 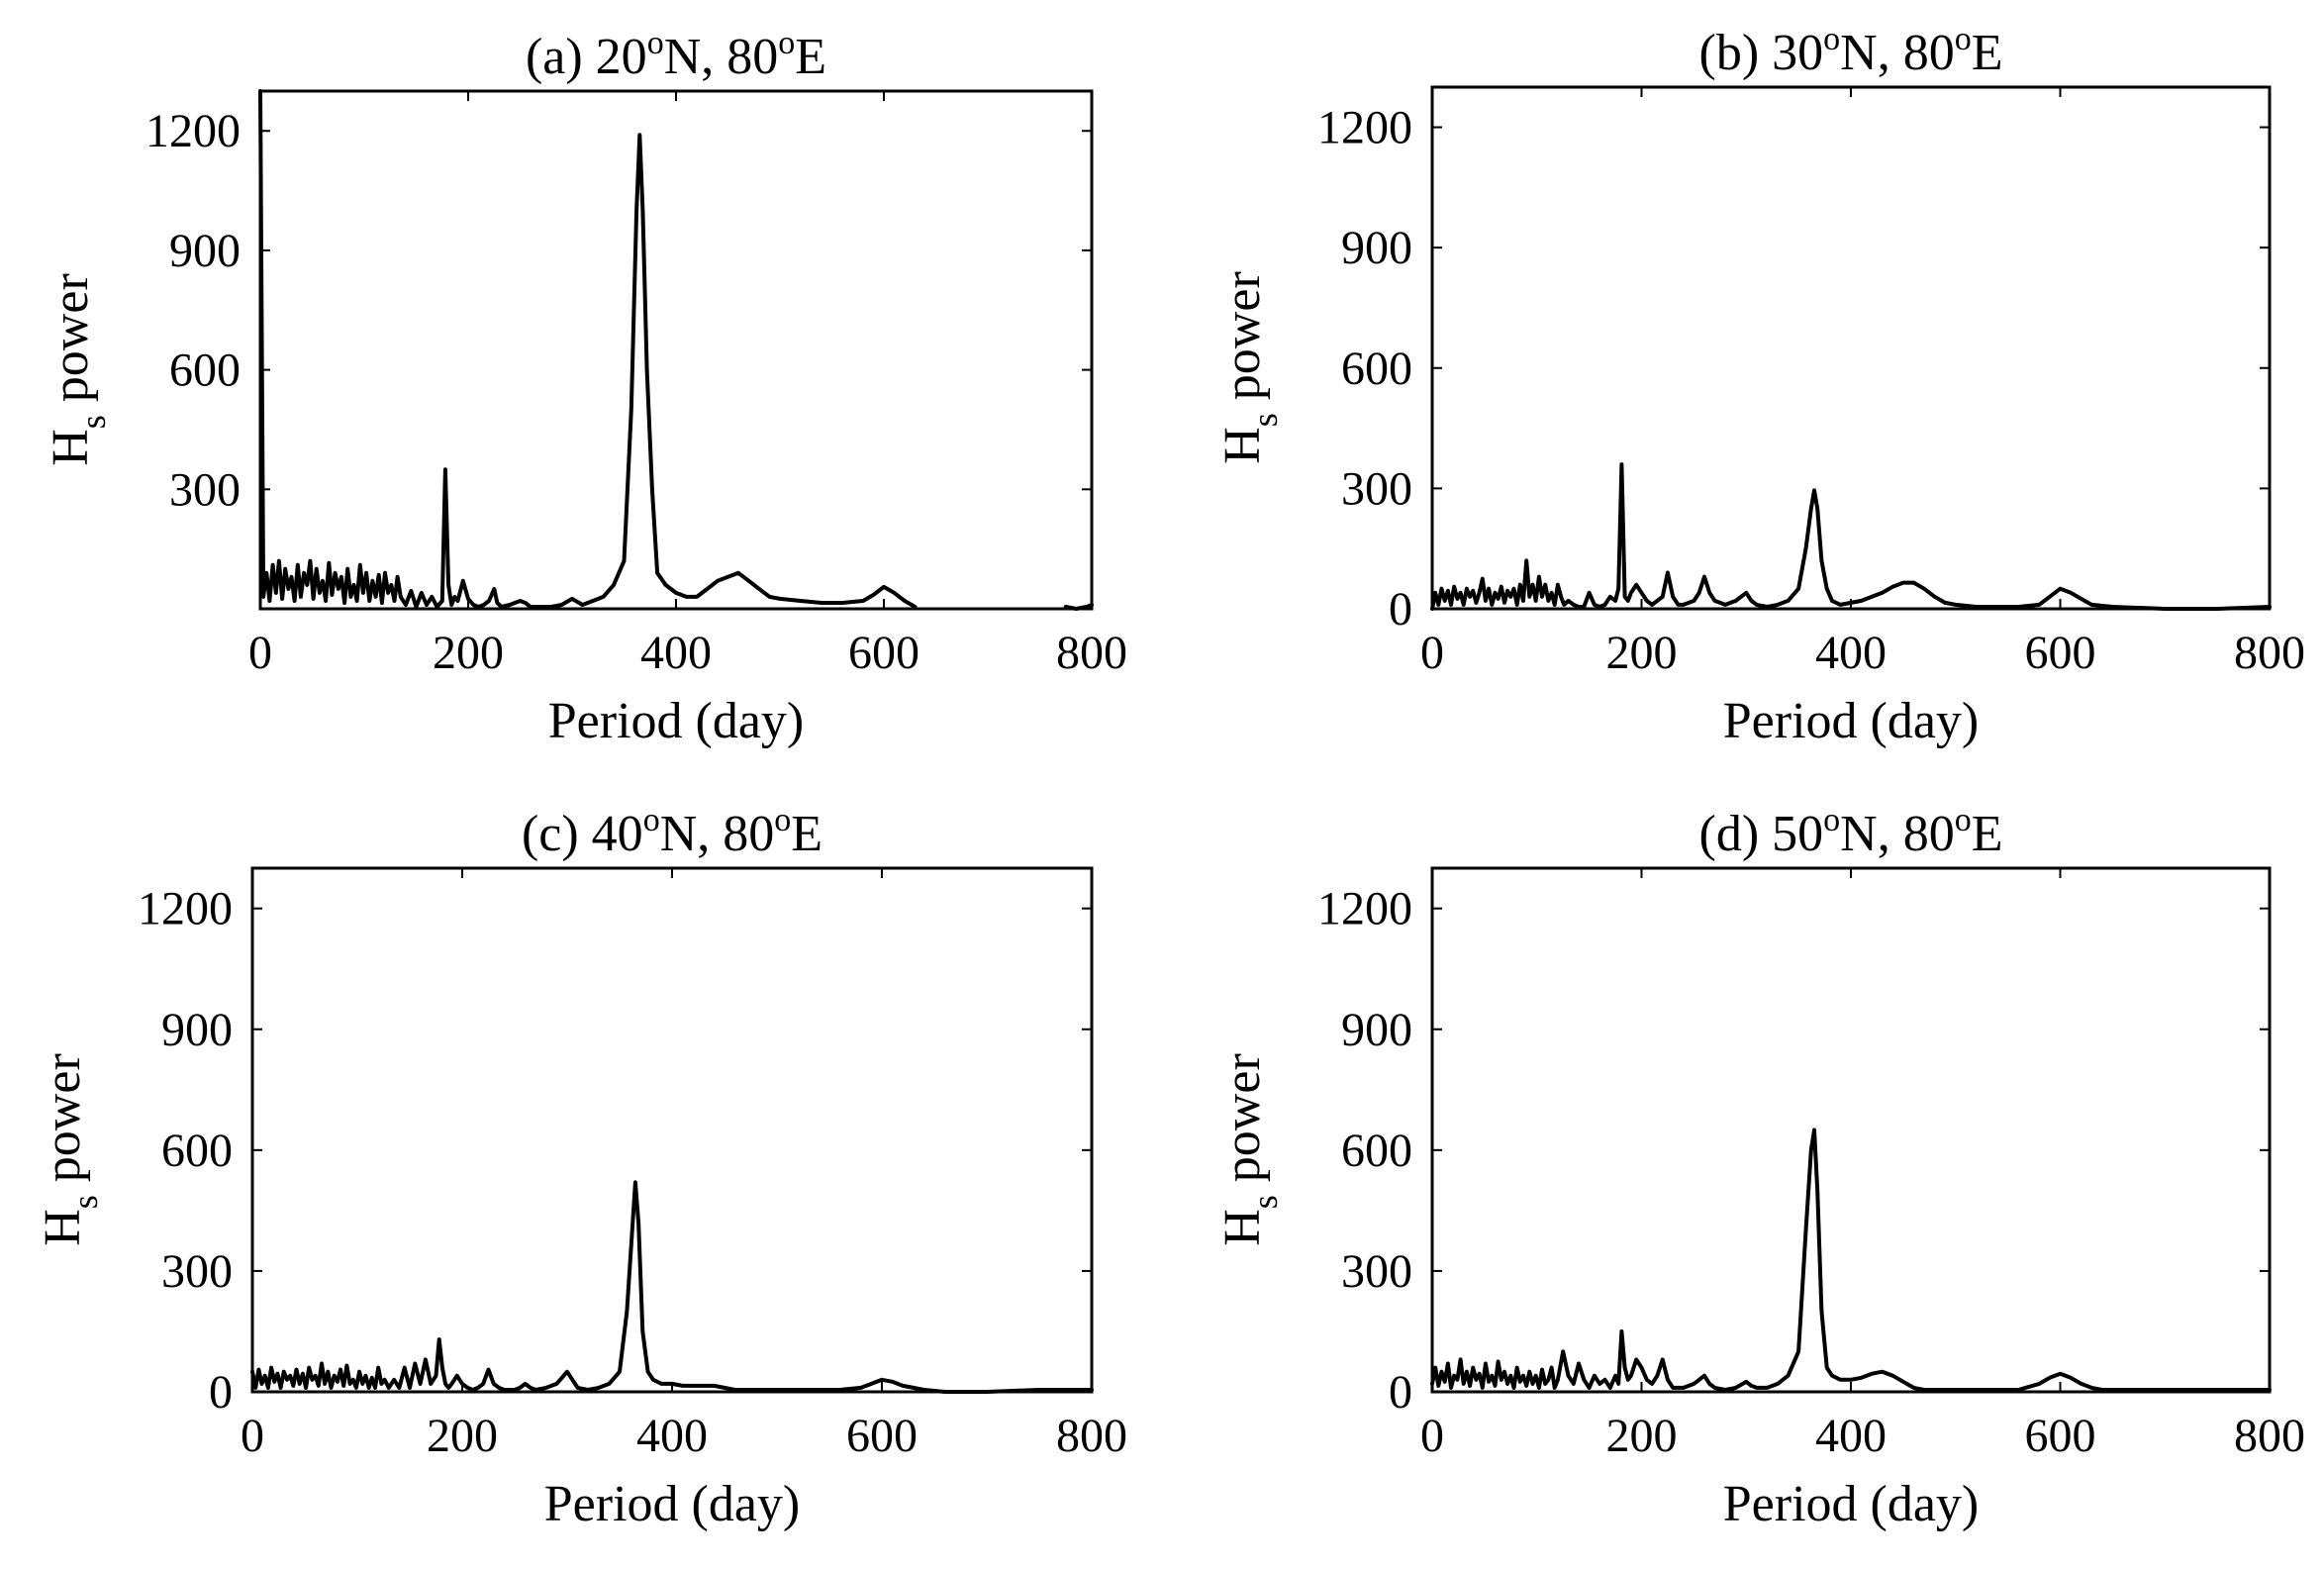 What do you see at coordinates (70, 1150) in the screenshot?
I see `panel-c-y-axis-title: Hs power` at bounding box center [70, 1150].